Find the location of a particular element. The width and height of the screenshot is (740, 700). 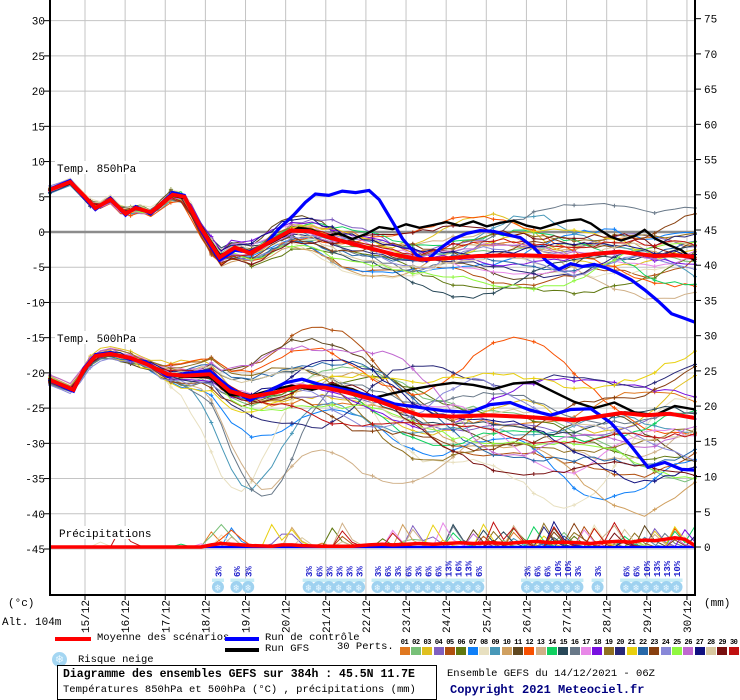

left-tick-label: -45 is located at coordinates (35, 551).